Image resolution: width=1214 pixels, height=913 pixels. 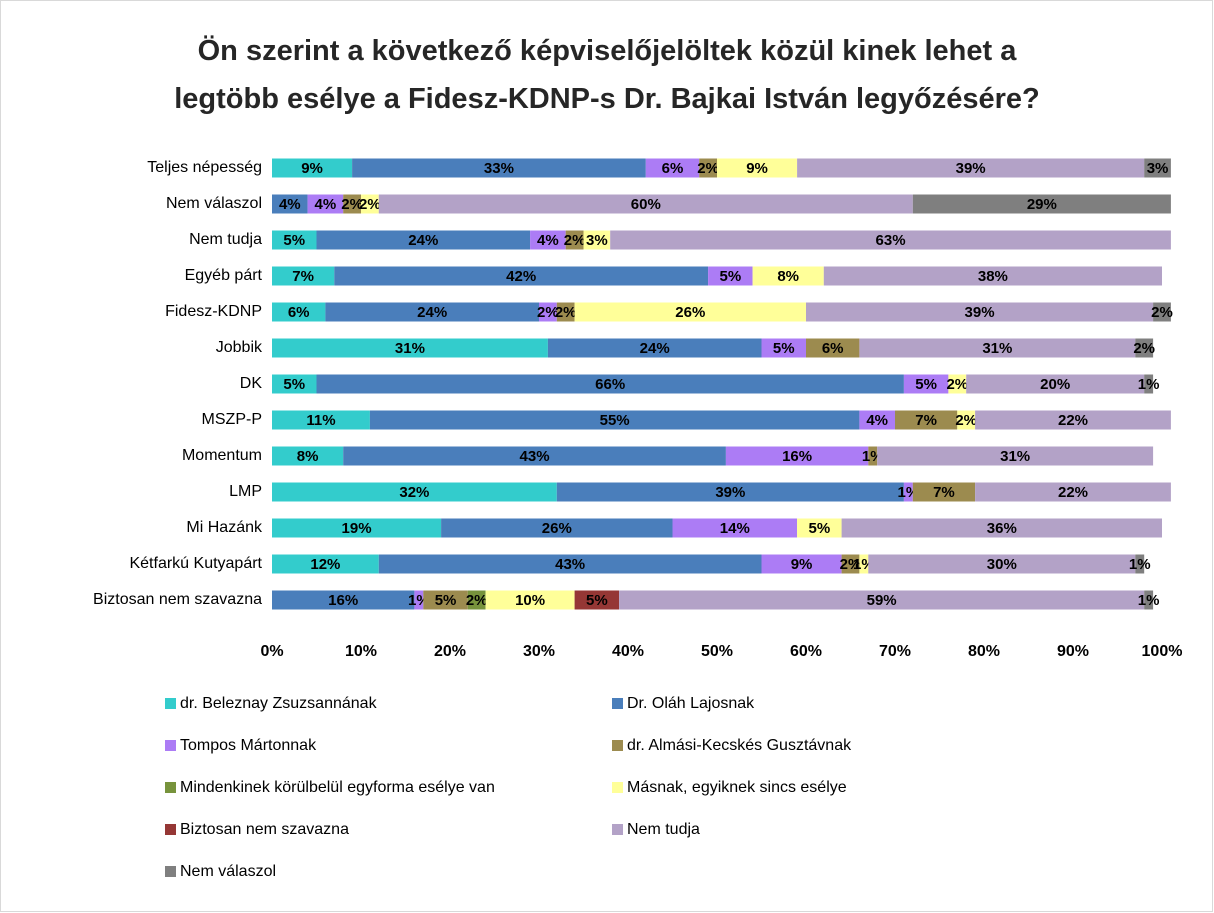 What do you see at coordinates (739, 745) in the screenshot?
I see `legend-label: dr. Almási-Kecskés Gusztávnak` at bounding box center [739, 745].